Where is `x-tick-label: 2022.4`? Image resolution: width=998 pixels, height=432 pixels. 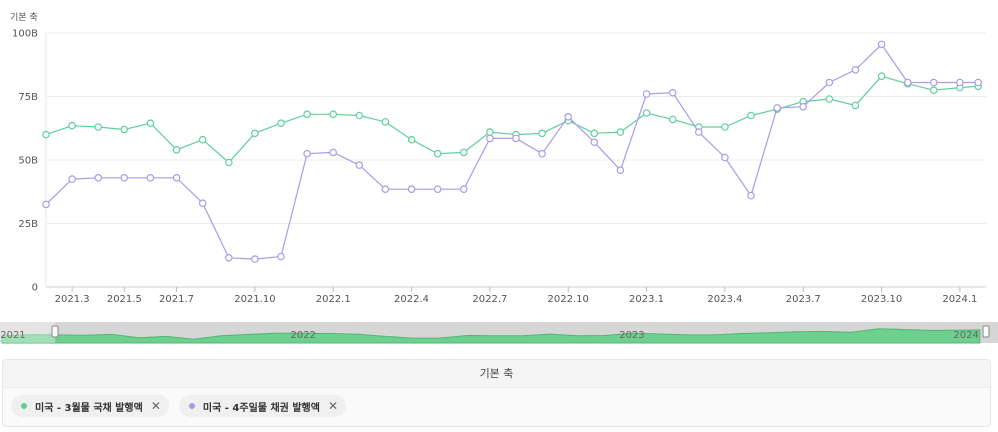
x-tick-label: 2022.4 is located at coordinates (411, 299).